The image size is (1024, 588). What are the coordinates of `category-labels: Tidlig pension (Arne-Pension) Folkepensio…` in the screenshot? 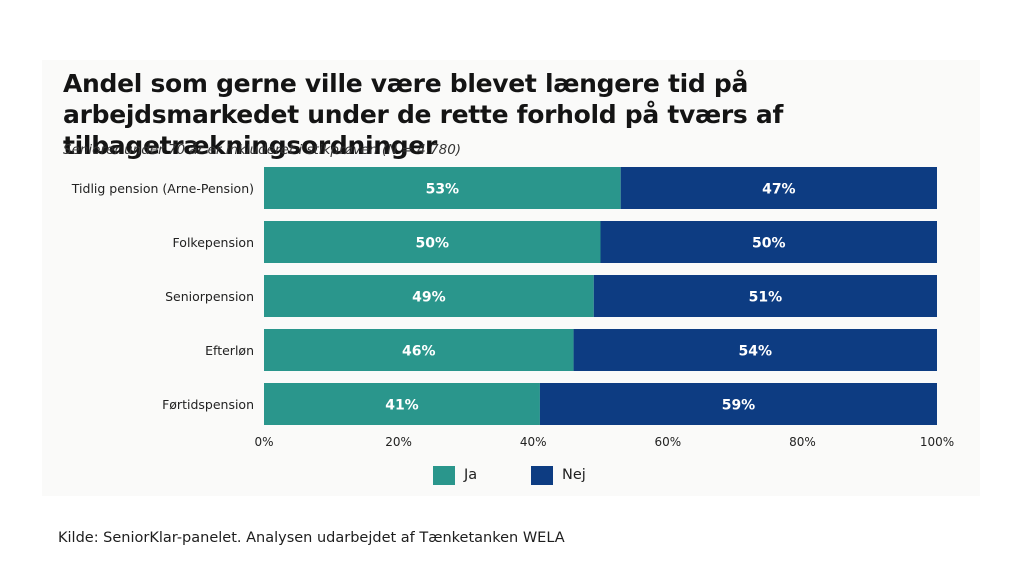 It's located at (162, 296).